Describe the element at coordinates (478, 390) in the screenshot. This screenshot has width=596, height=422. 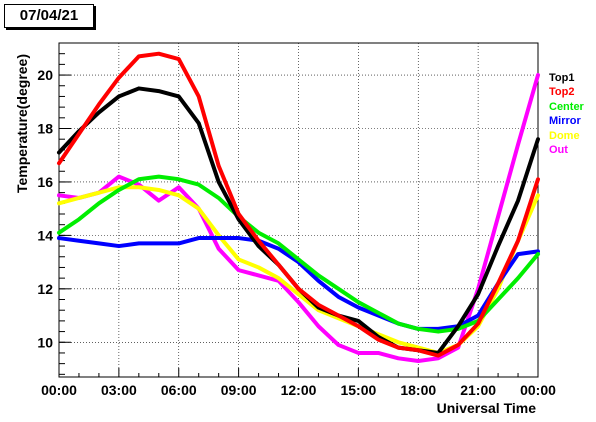
I see `x-tick-label: 21:00` at that location.